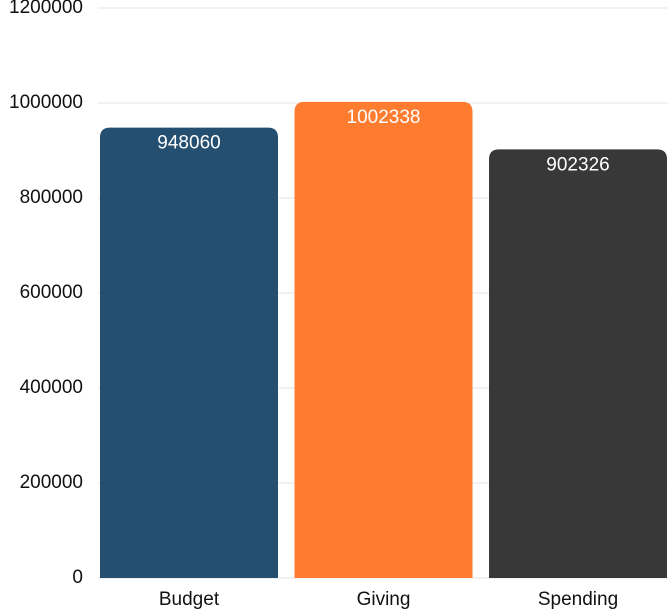  Describe the element at coordinates (77, 577) in the screenshot. I see `y-tick-label: 0` at that location.